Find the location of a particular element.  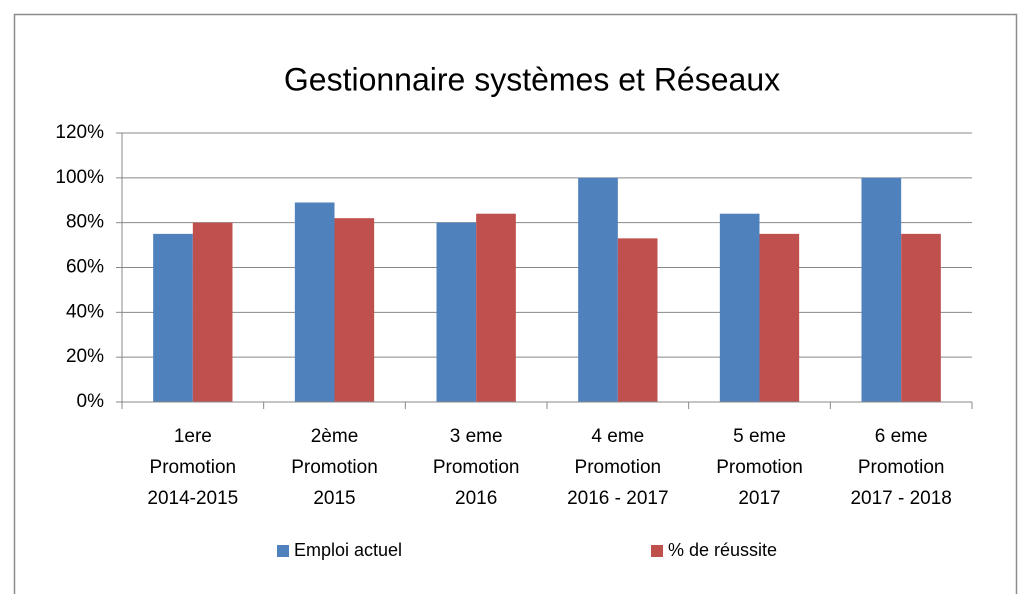

legend-label: % de réussite is located at coordinates (722, 550).